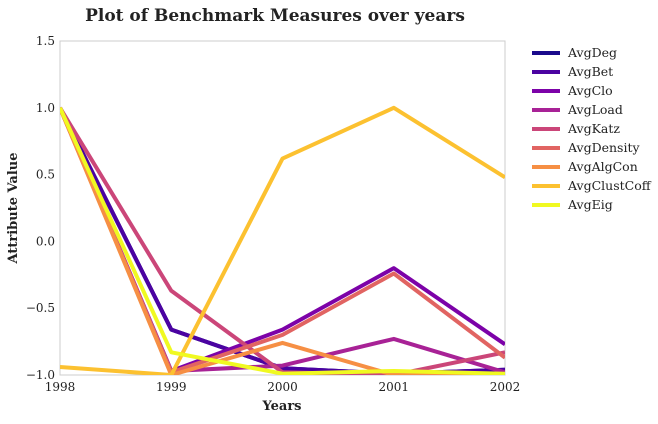 The width and height of the screenshot is (658, 424). Describe the element at coordinates (45, 41) in the screenshot. I see `y-tick-label: 1.5` at that location.